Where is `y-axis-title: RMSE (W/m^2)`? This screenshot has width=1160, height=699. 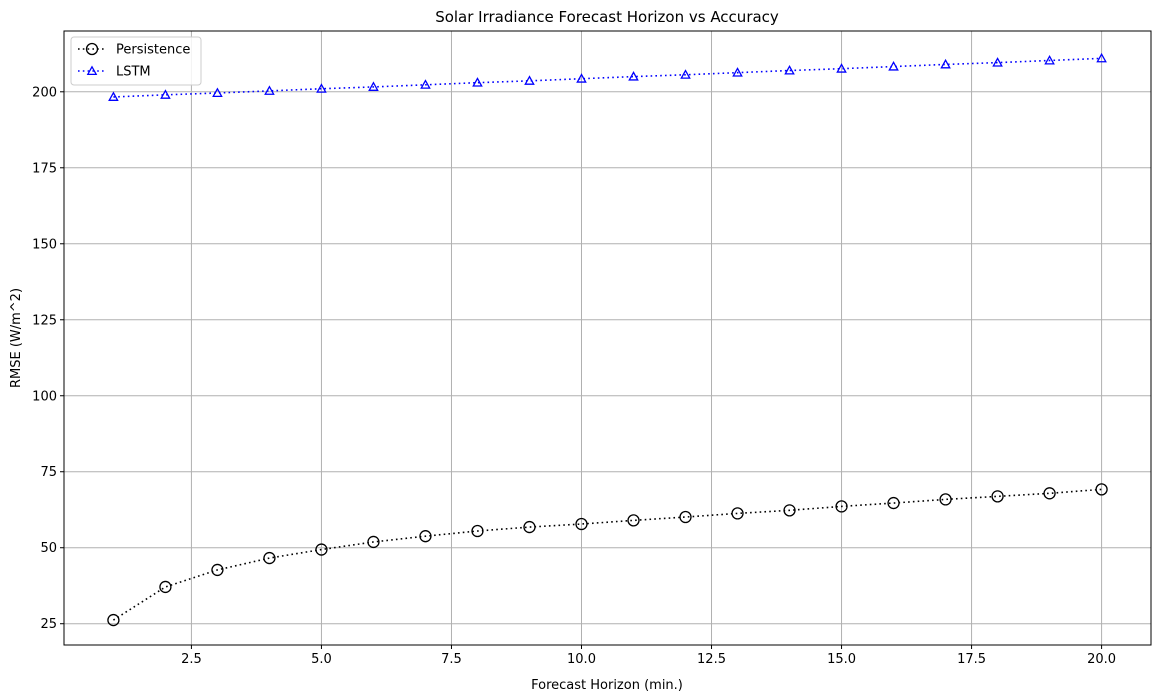 y-axis-title: RMSE (W/m^2) is located at coordinates (16, 338).